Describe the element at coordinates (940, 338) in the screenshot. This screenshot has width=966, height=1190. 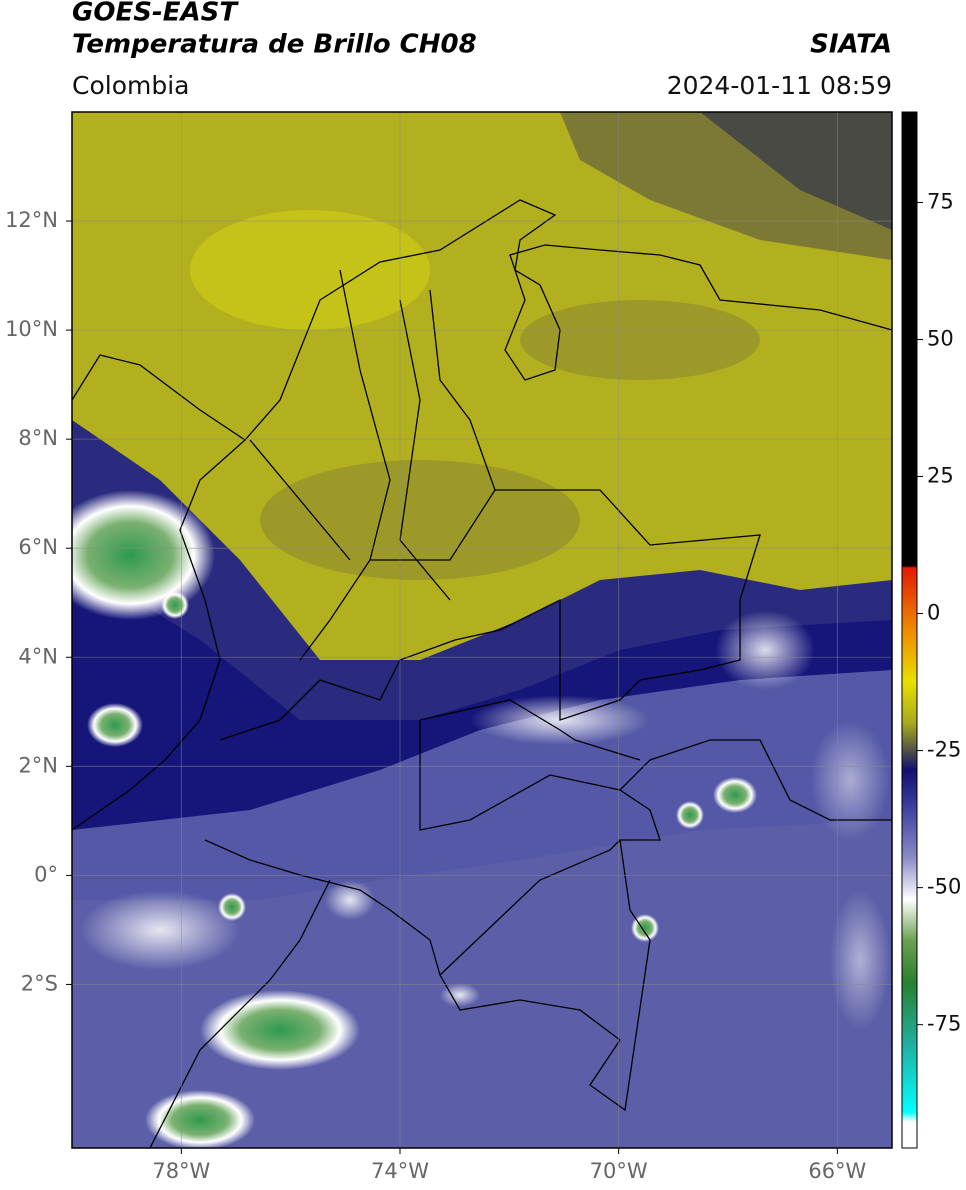
I see `colorbar-tick-label: 50` at that location.